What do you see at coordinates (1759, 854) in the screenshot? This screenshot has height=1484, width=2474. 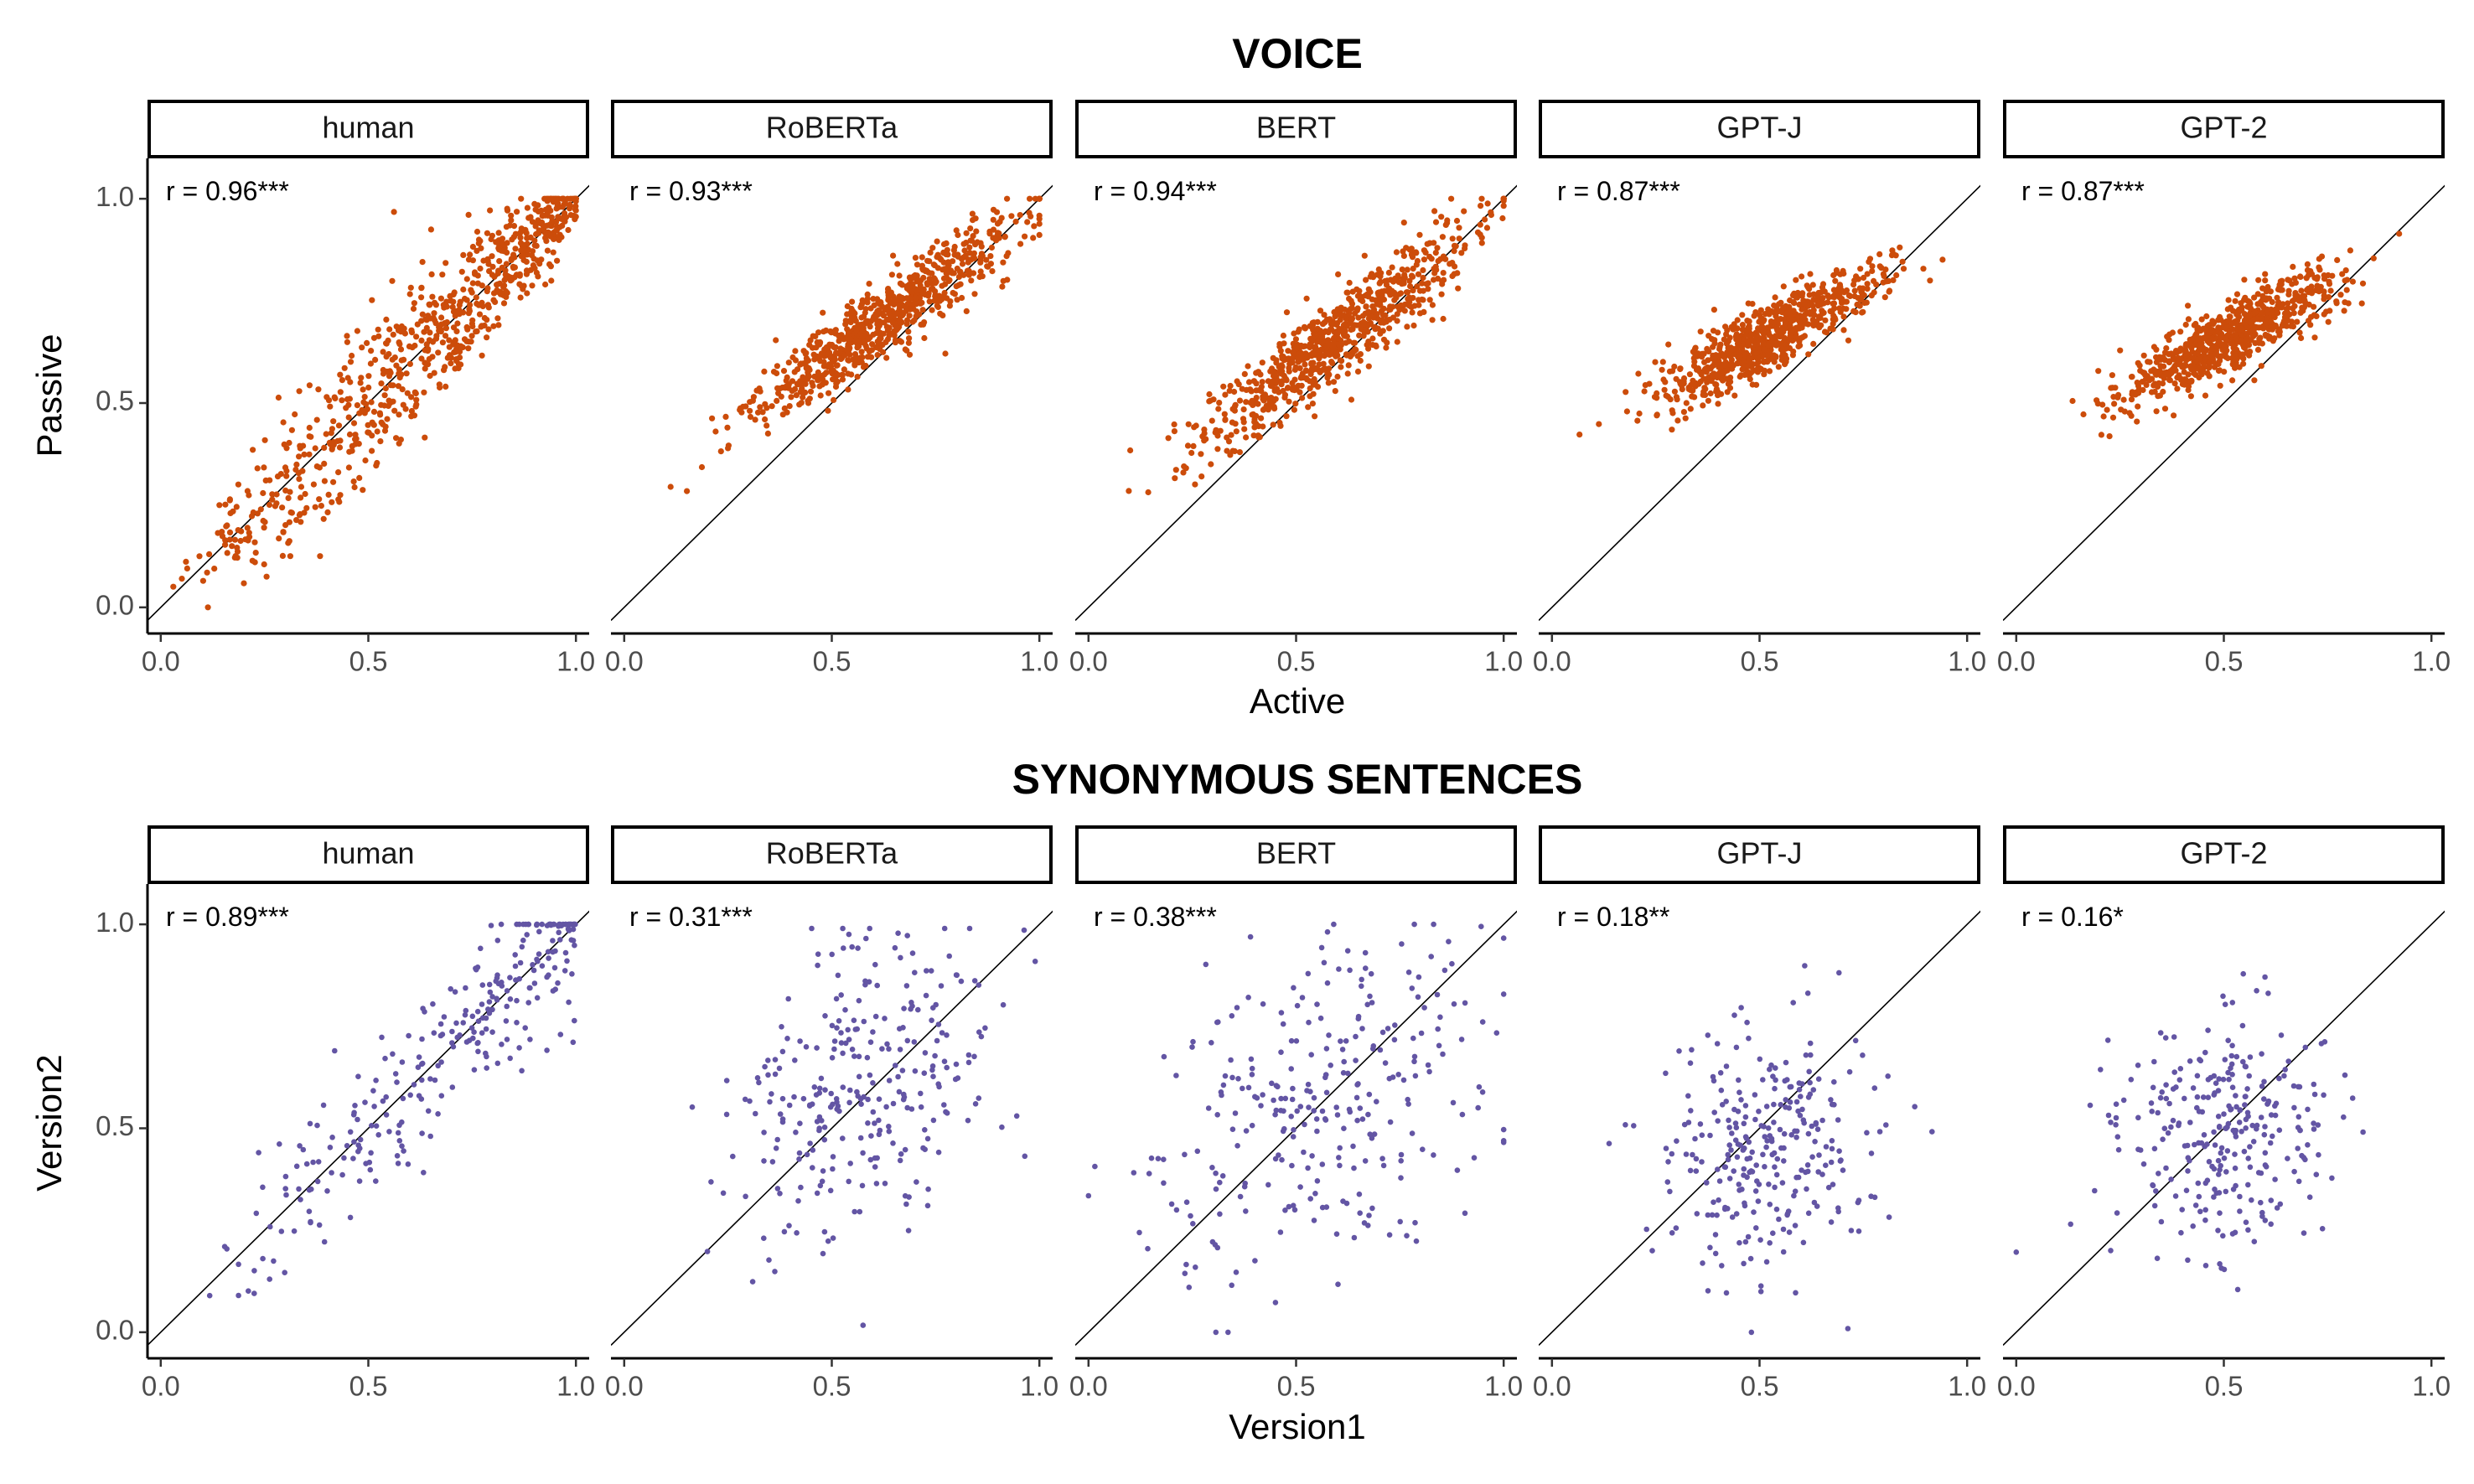 I see `facet-strip-label: GPT-J` at bounding box center [1759, 854].